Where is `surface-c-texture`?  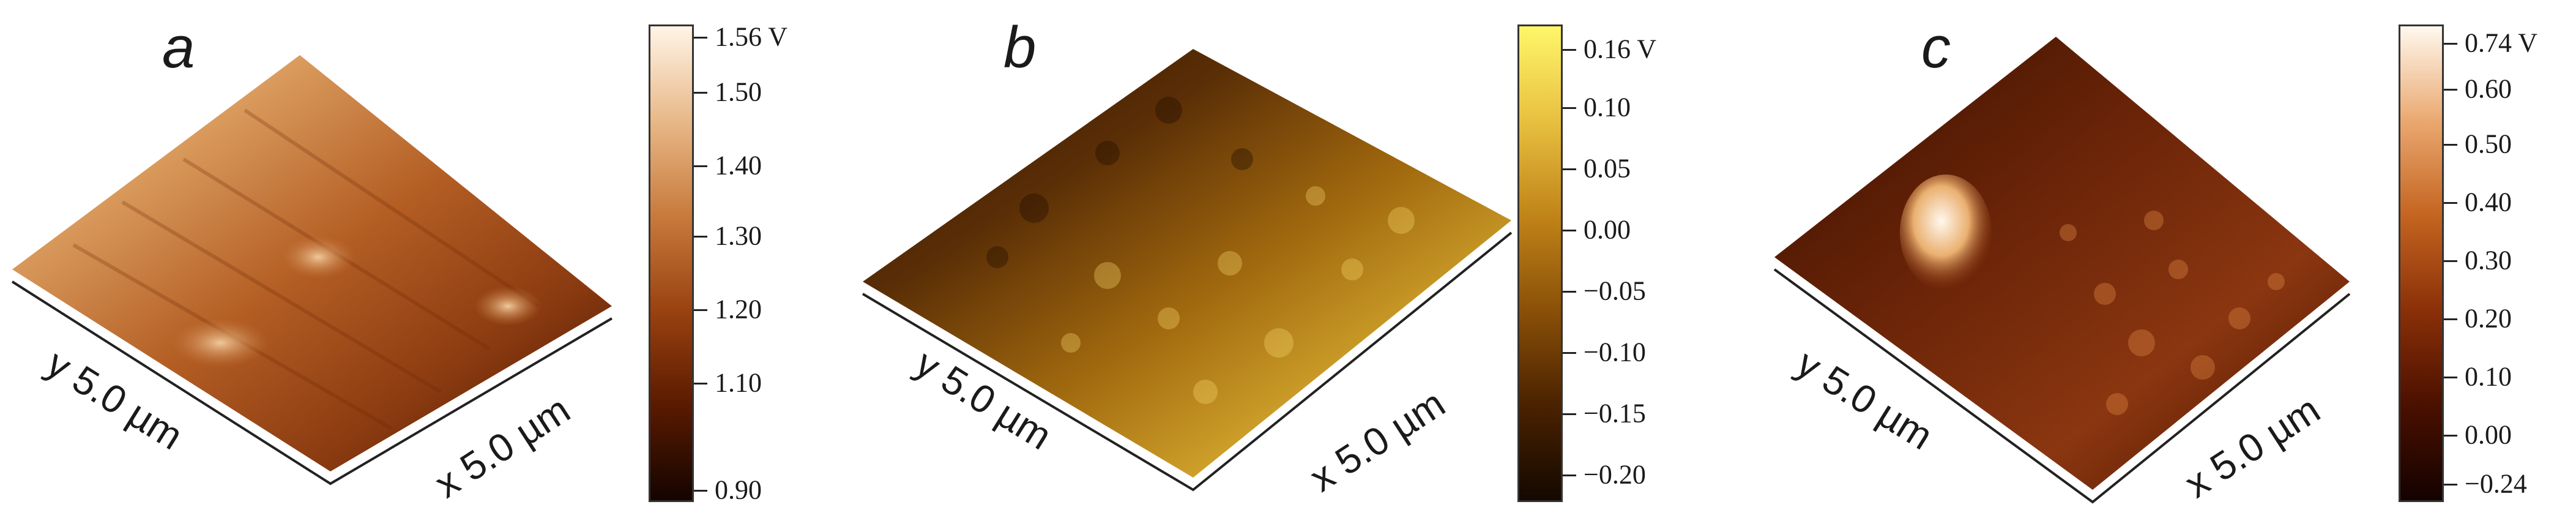
surface-c-texture is located at coordinates (2172, 313).